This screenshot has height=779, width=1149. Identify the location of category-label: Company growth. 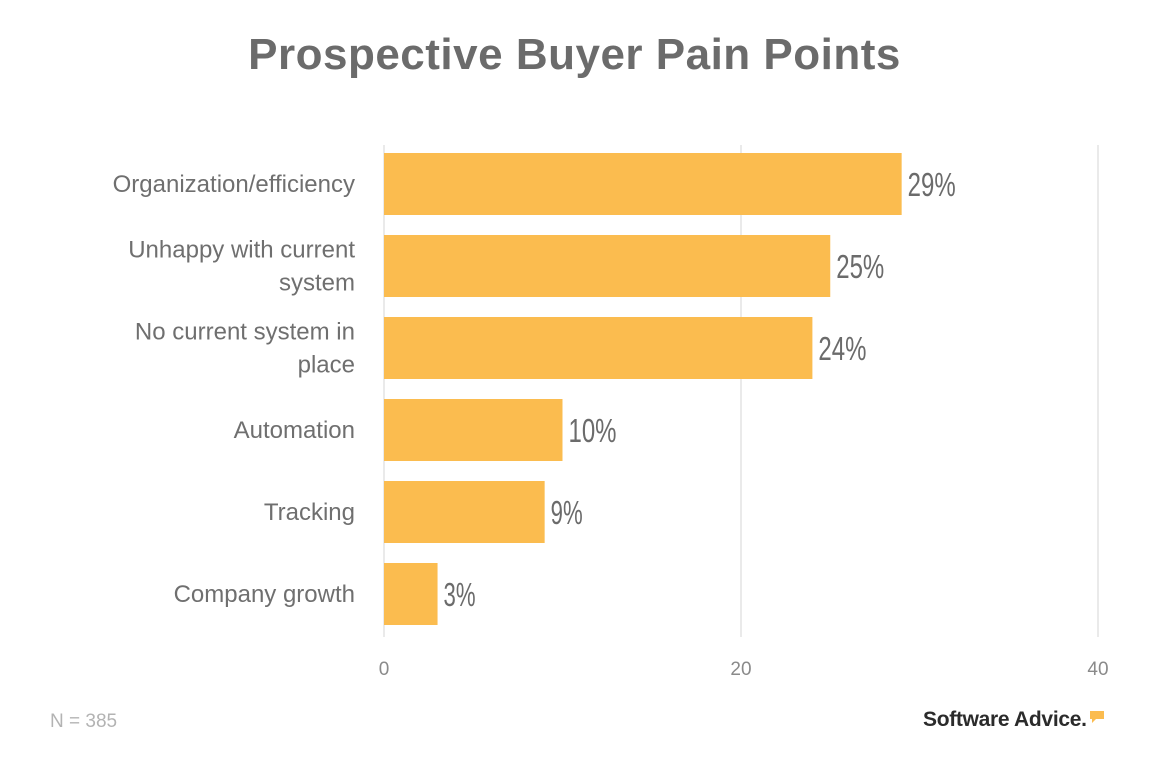
(264, 594).